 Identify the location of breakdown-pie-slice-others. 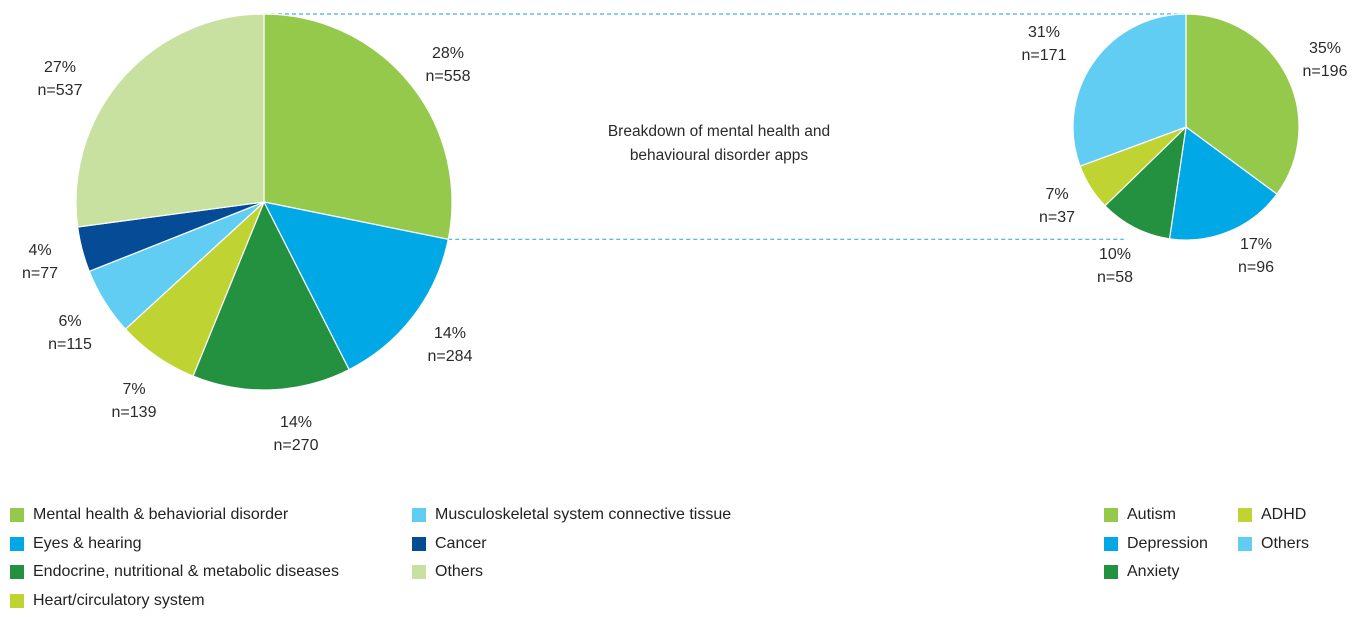
(1129, 90).